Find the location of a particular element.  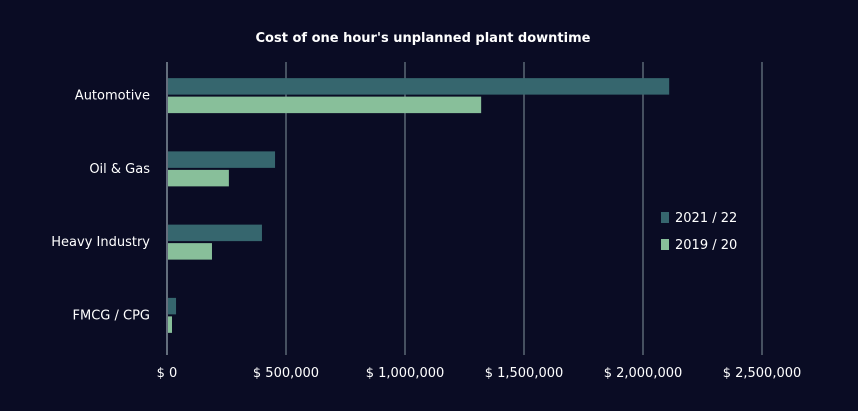

category-label: FMCG / CPG is located at coordinates (111, 315).